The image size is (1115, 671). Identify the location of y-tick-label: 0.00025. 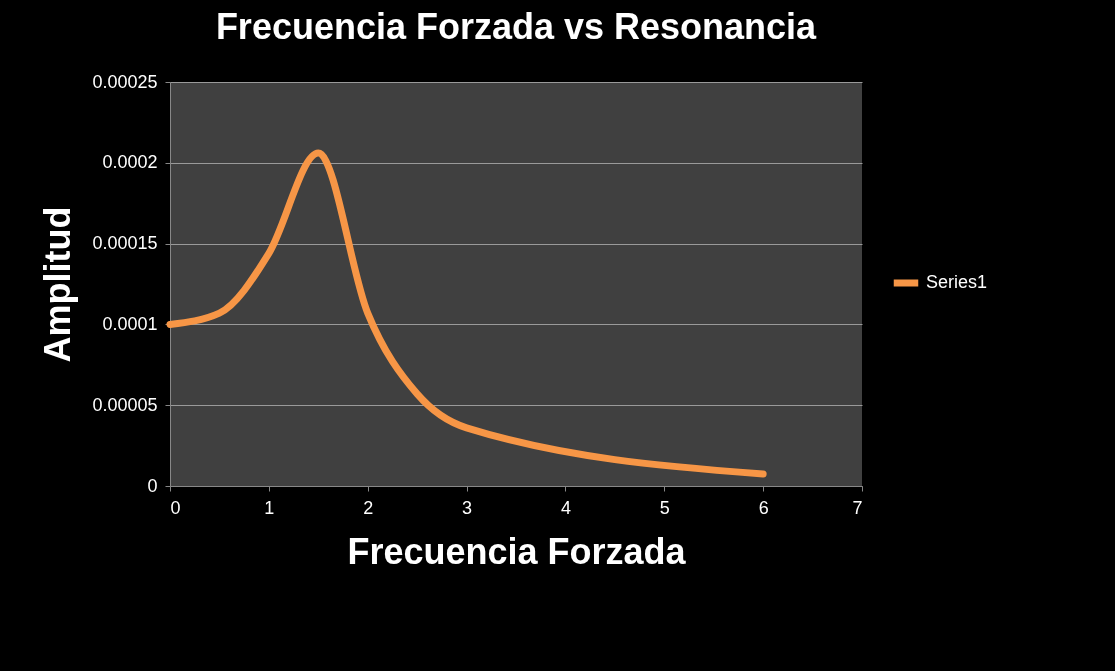
(125, 81).